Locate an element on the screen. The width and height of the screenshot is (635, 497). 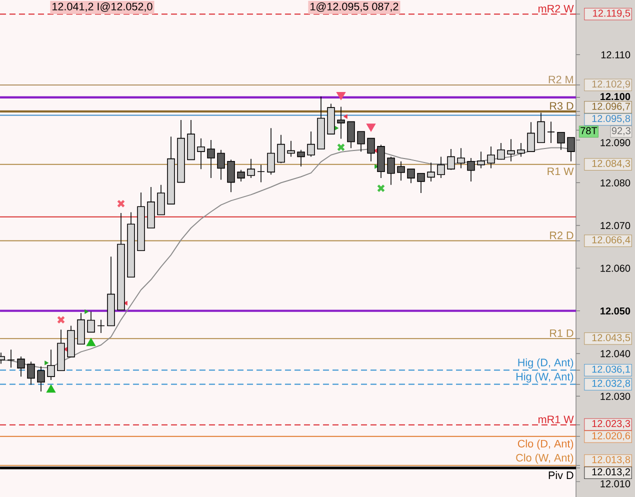
ref-line-label: R1 W is located at coordinates (561, 172).